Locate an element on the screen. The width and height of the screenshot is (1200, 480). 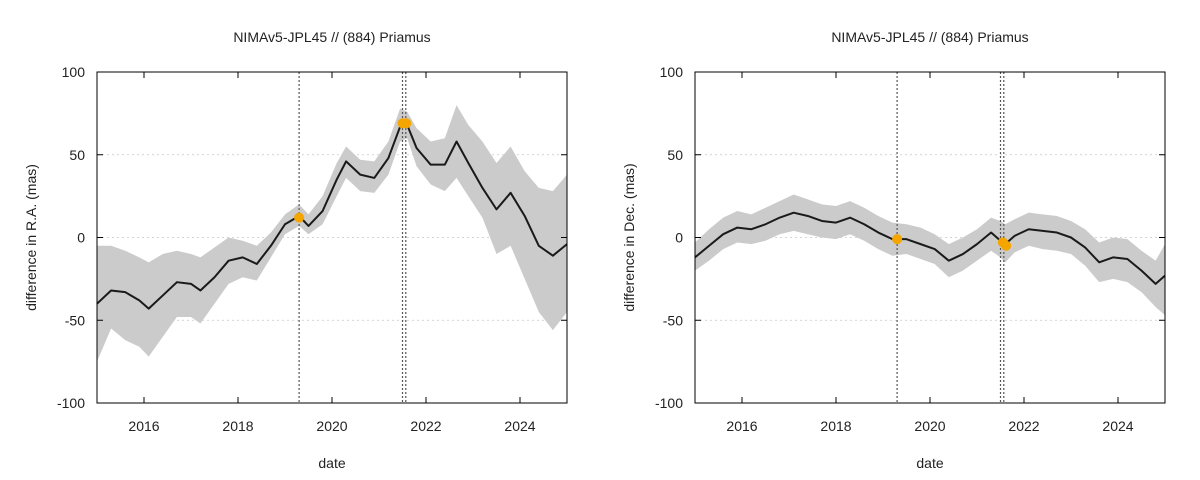
uncertainty-band-layer is located at coordinates (930, 255).